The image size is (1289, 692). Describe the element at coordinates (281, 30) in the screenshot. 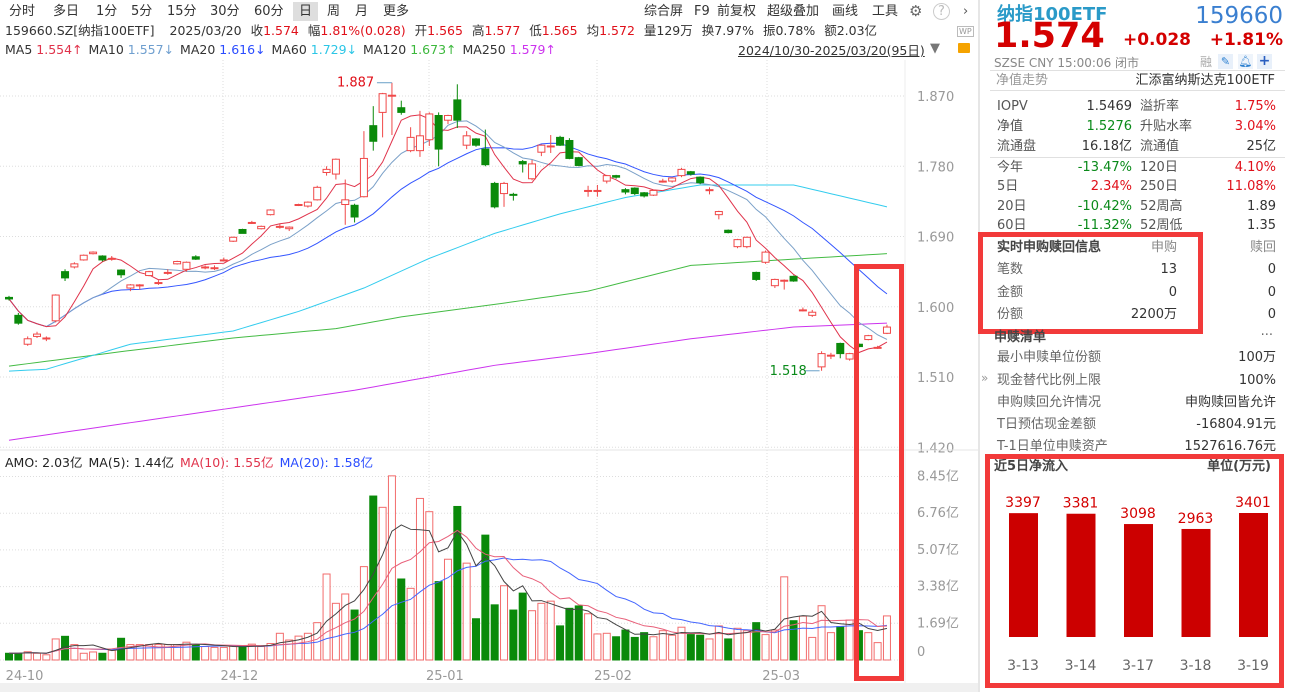

I see `close-value: 1.574` at that location.